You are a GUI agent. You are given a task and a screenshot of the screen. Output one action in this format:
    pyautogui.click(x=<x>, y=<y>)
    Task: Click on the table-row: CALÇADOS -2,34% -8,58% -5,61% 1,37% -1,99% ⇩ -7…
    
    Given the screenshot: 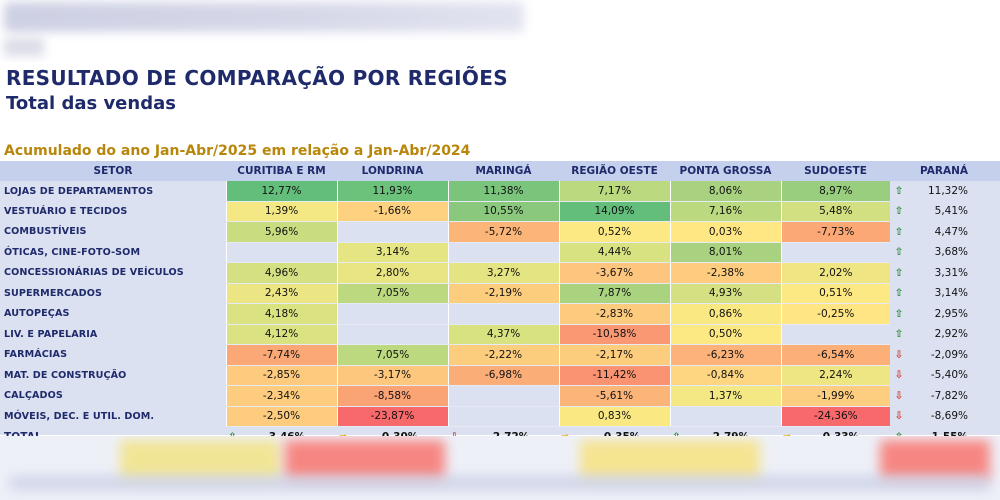 What is the action you would take?
    pyautogui.click(x=500, y=396)
    